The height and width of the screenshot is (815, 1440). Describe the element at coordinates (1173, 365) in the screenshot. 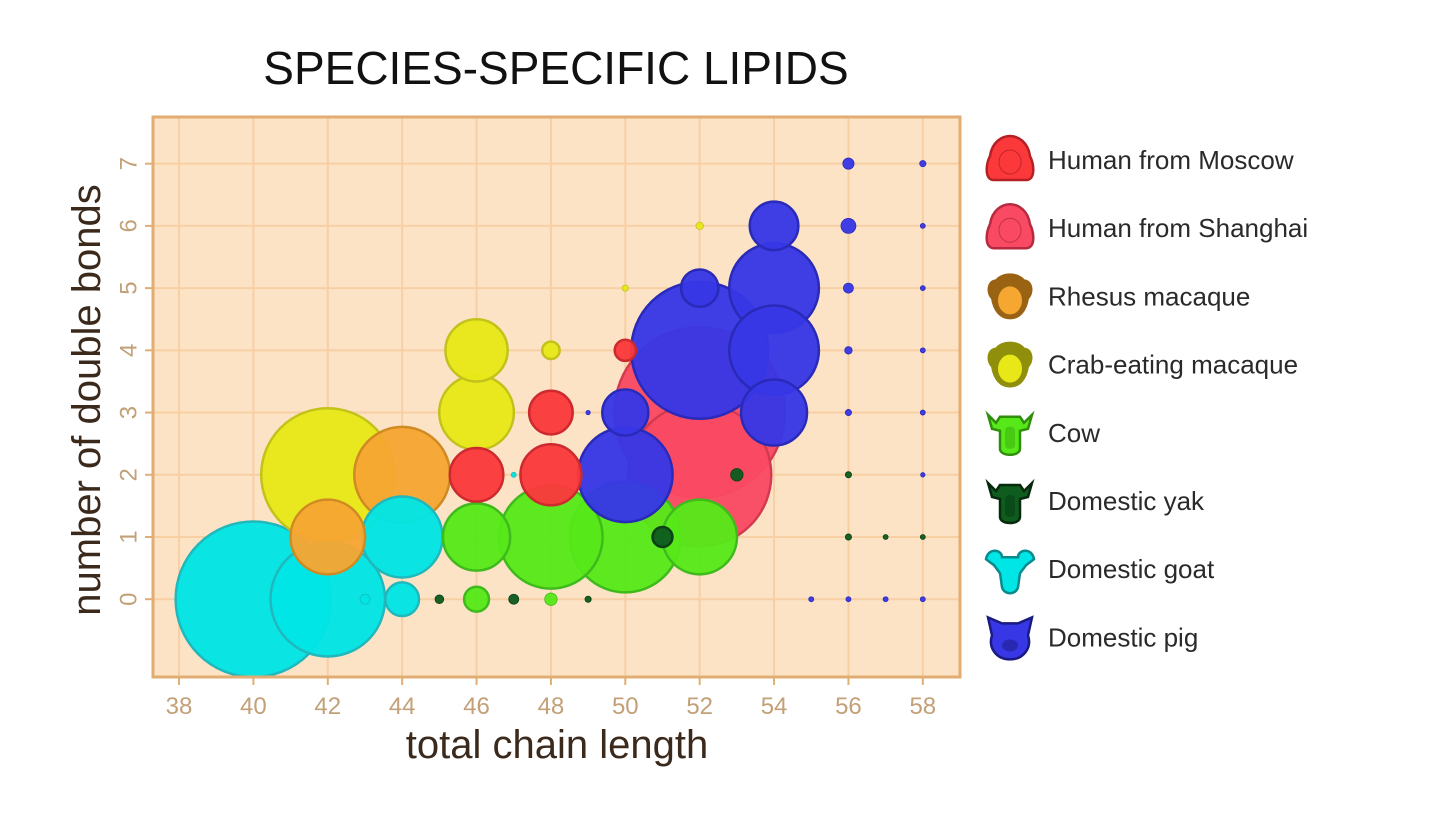

I see `legend-label: Crab-eating macaque` at that location.